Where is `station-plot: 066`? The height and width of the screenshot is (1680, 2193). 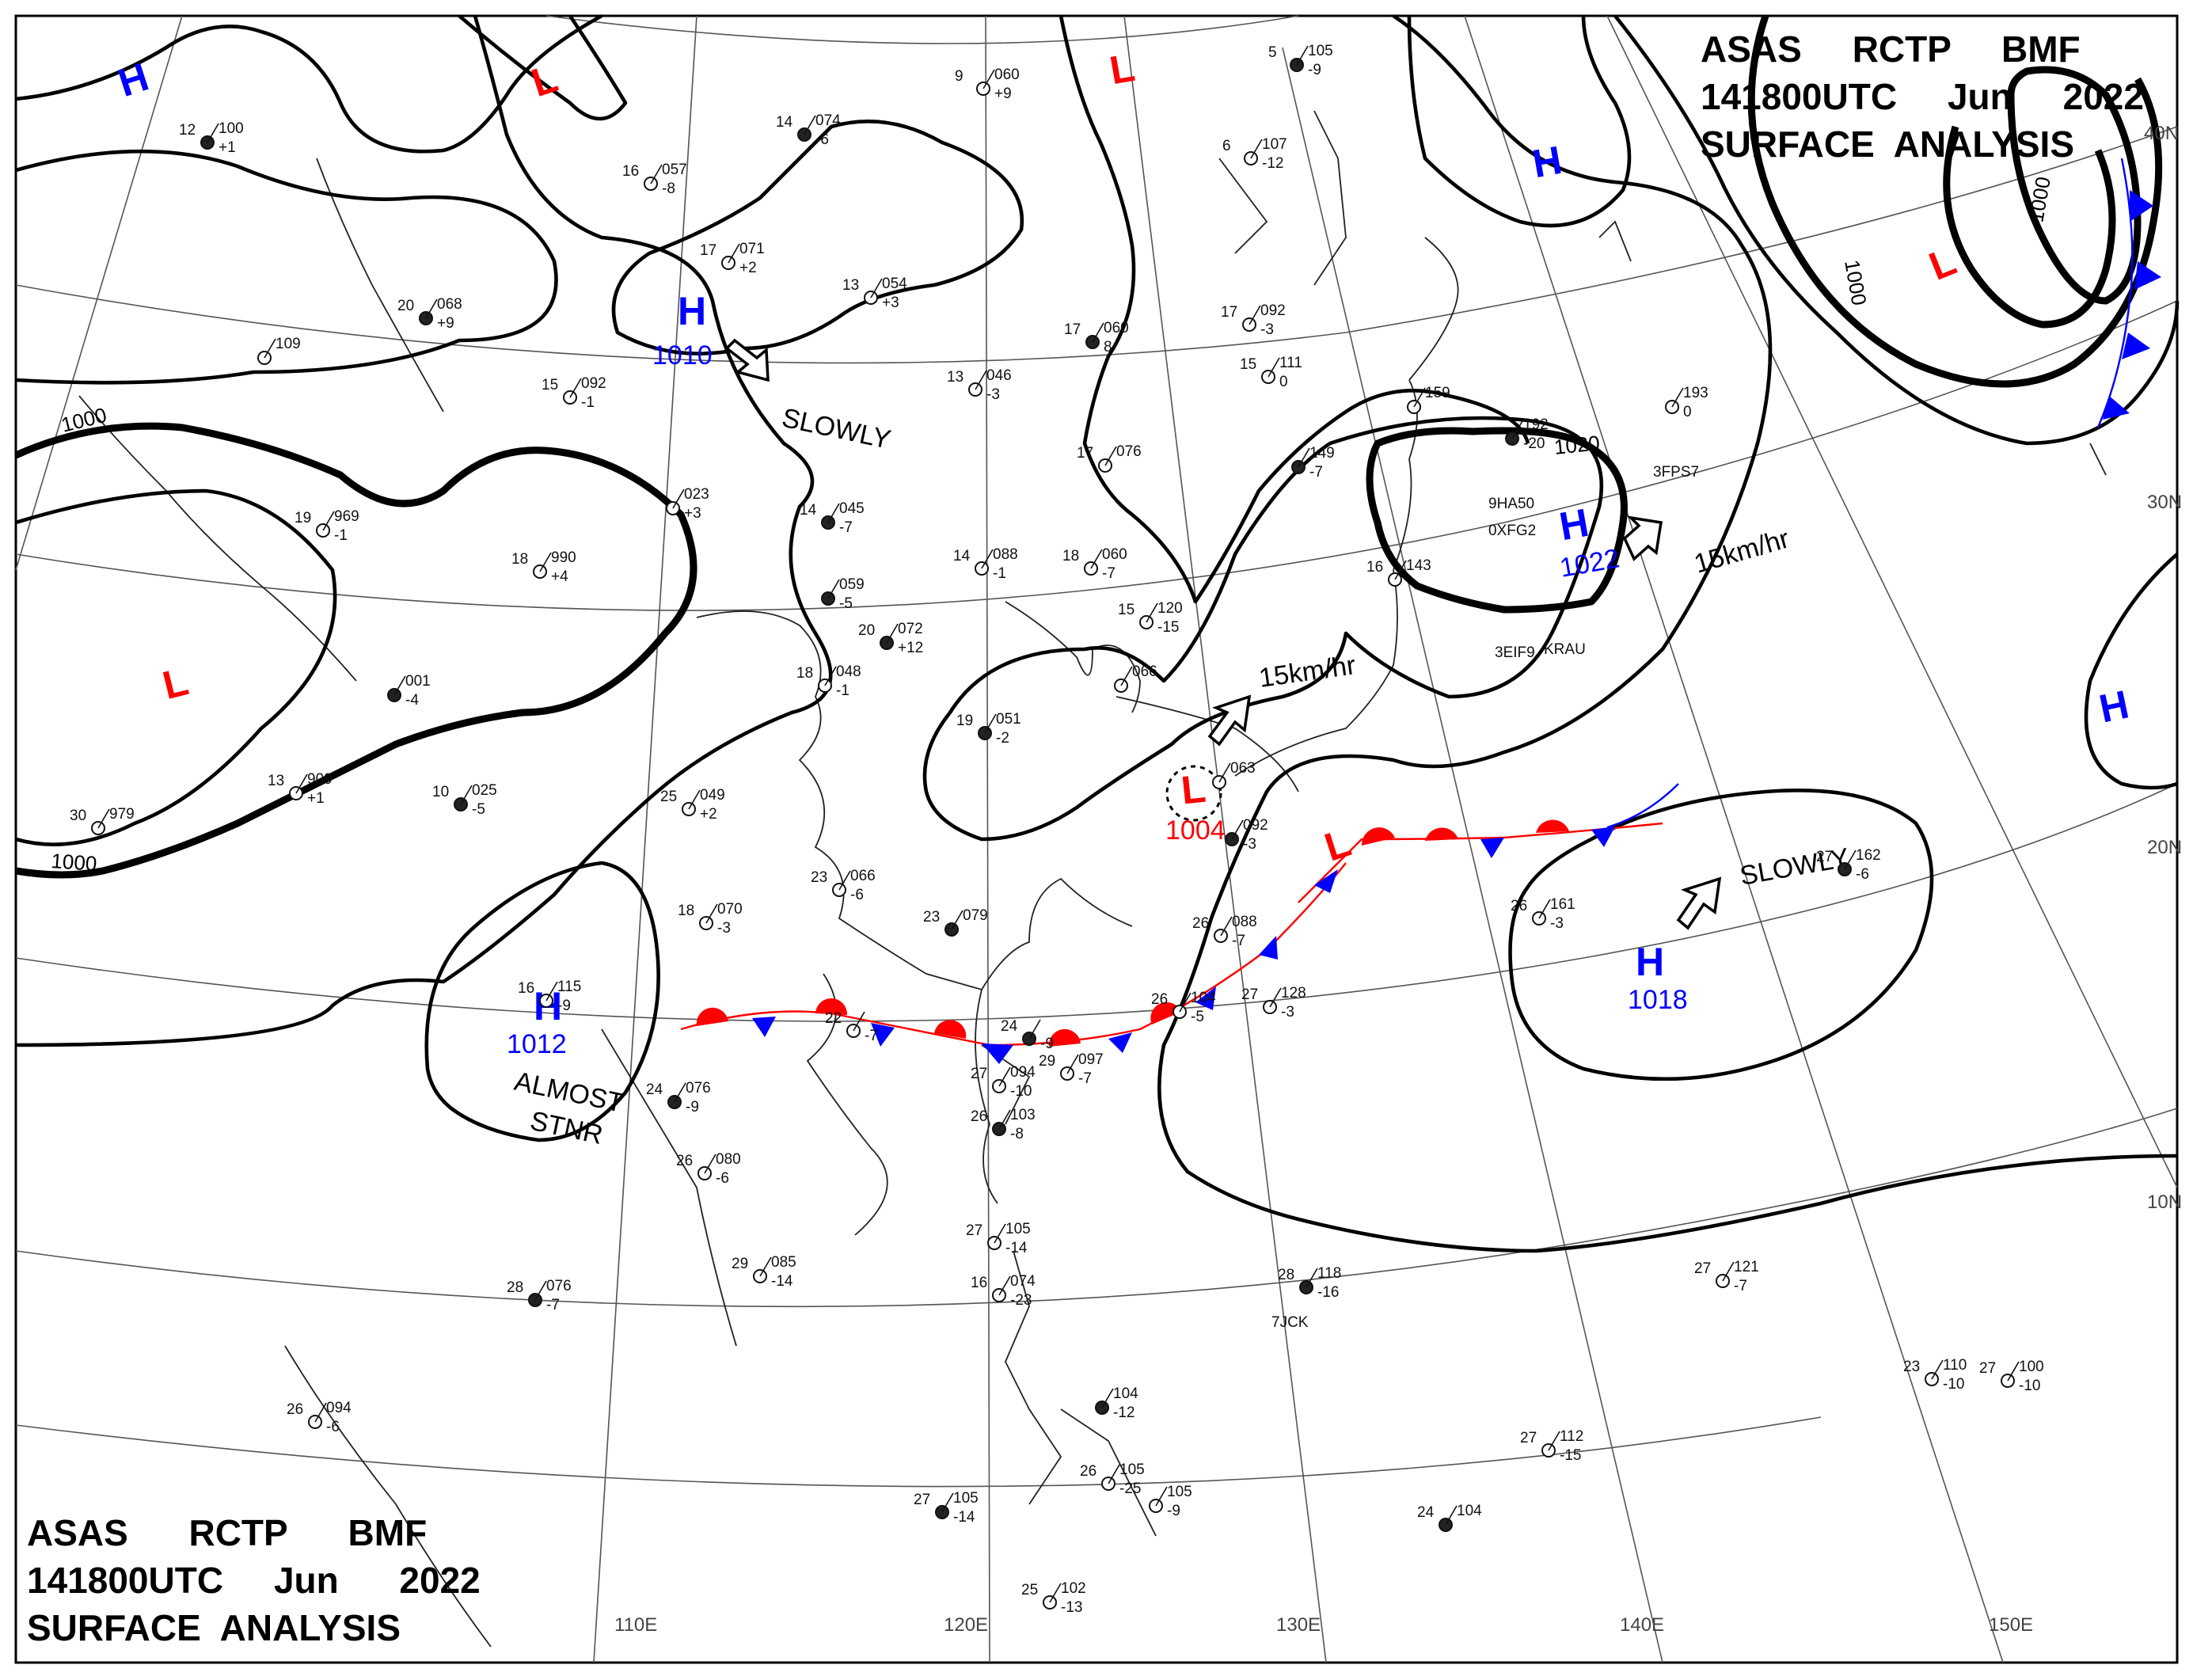 station-plot: 066 is located at coordinates (1135, 678).